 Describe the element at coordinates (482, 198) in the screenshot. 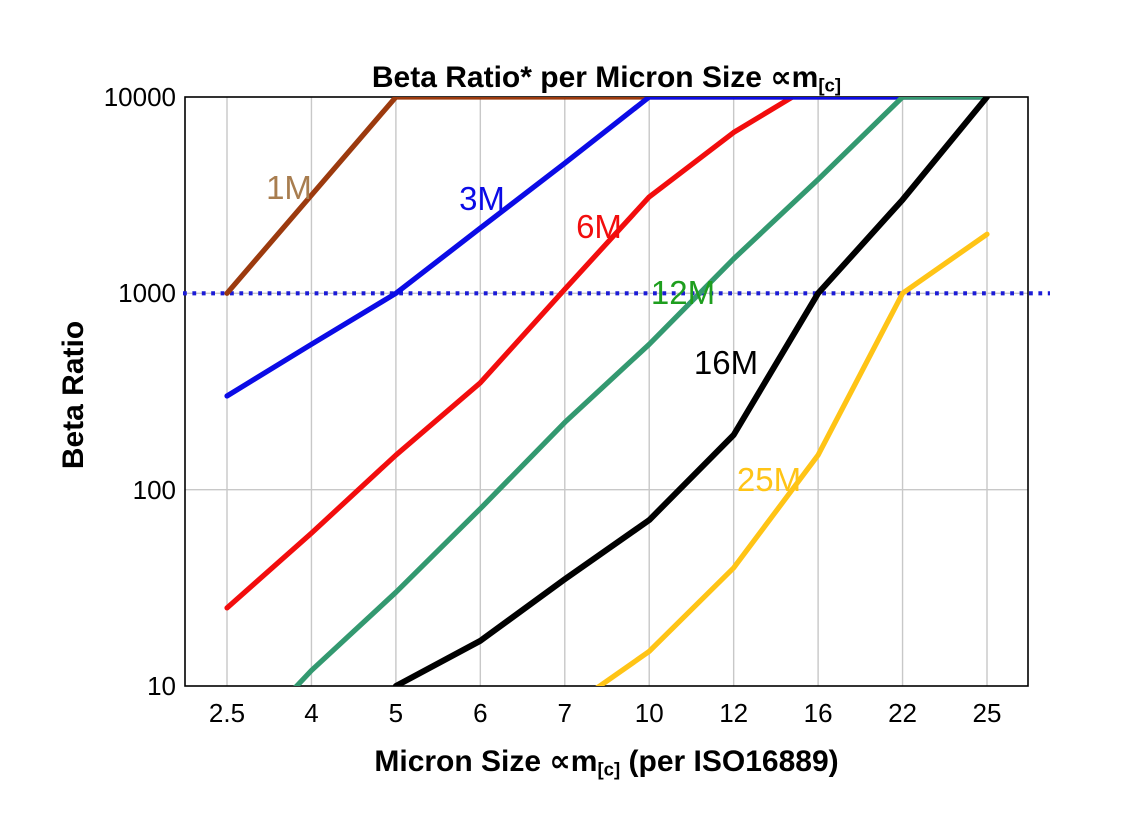

I see `series-label-3M: 3M` at that location.